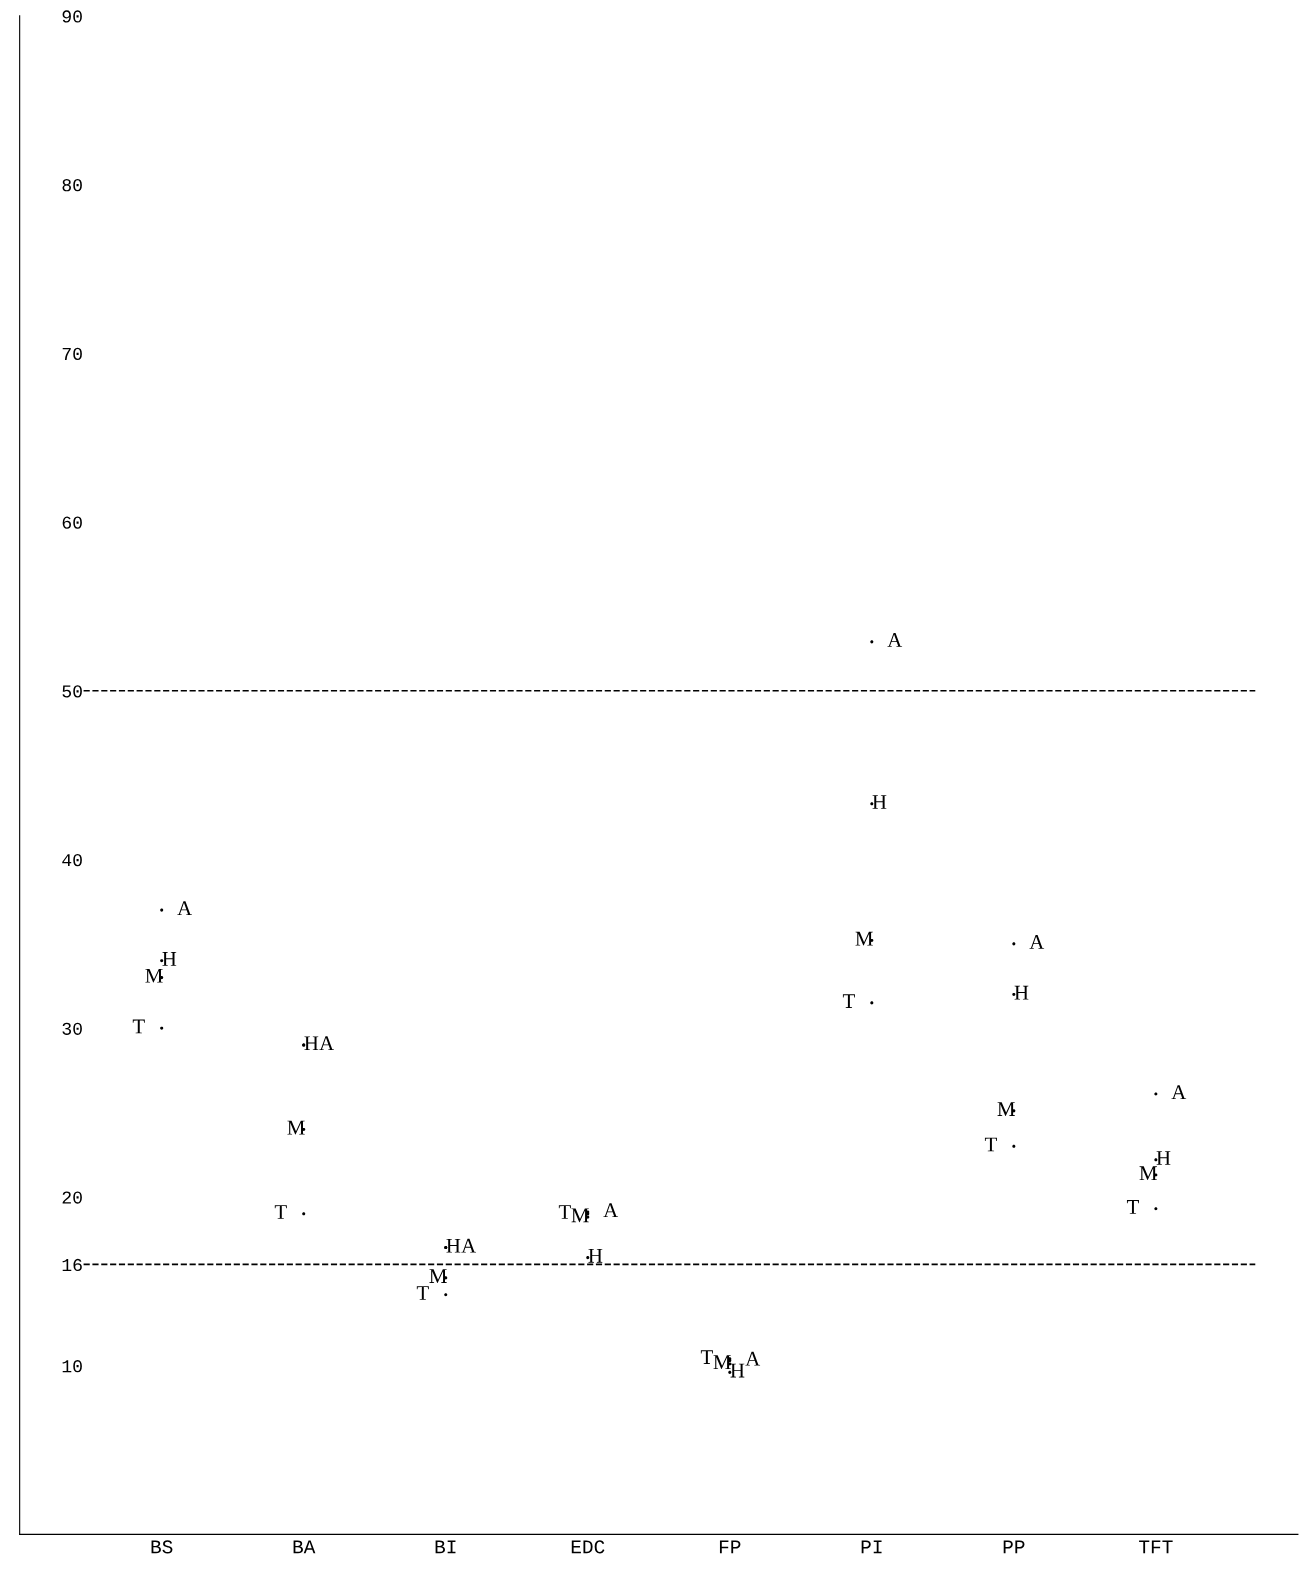  What do you see at coordinates (304, 1547) in the screenshot?
I see `x-tick-label: BA` at bounding box center [304, 1547].